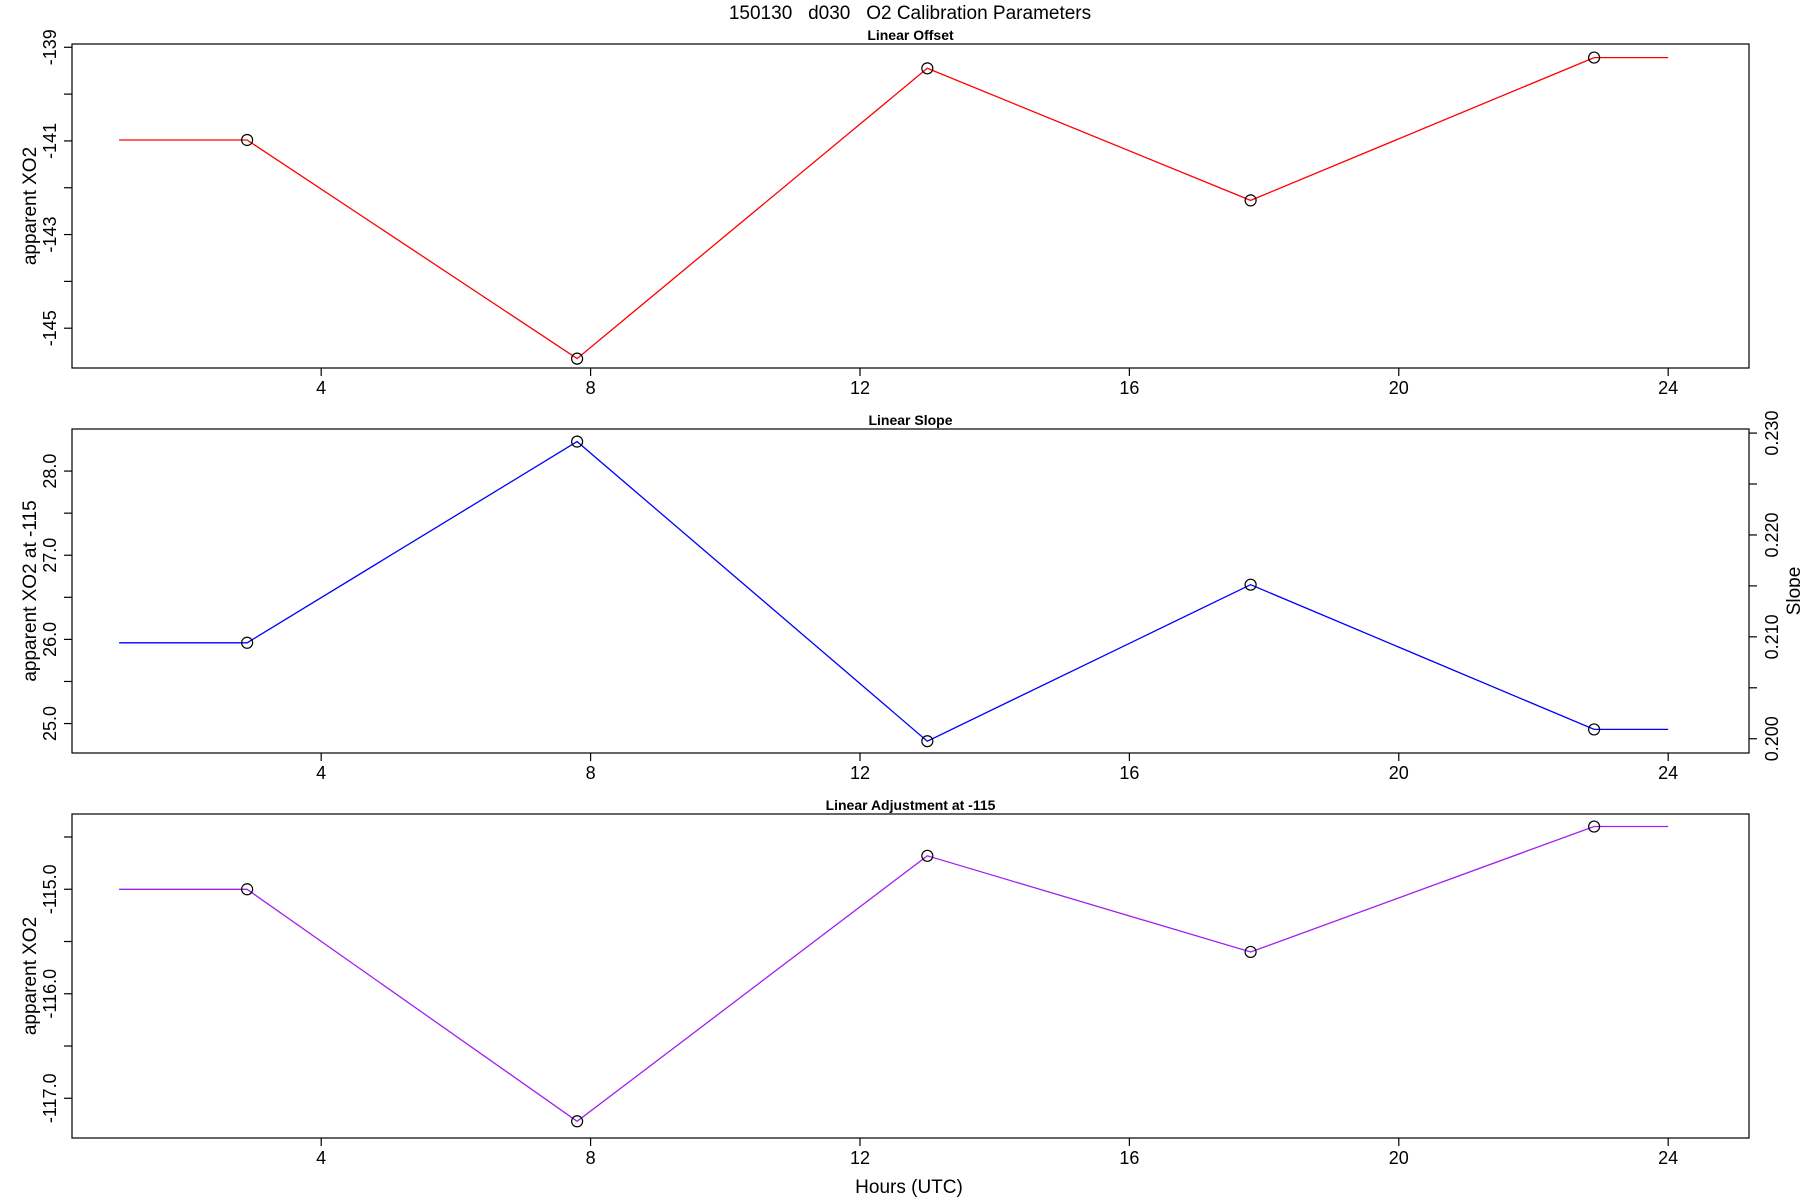 Image resolution: width=1800 pixels, height=1200 pixels. What do you see at coordinates (1772, 636) in the screenshot?
I see `right-y-tick-label: 0.210` at bounding box center [1772, 636].